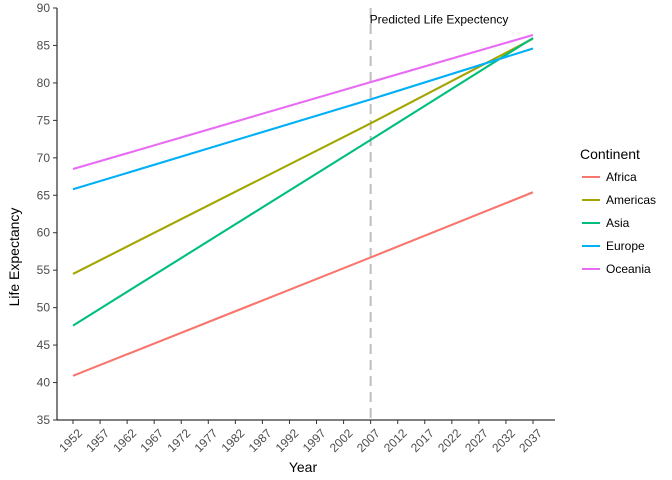 This screenshot has width=672, height=480. Describe the element at coordinates (14, 257) in the screenshot. I see `y-axis-title: Life Expectancy` at that location.